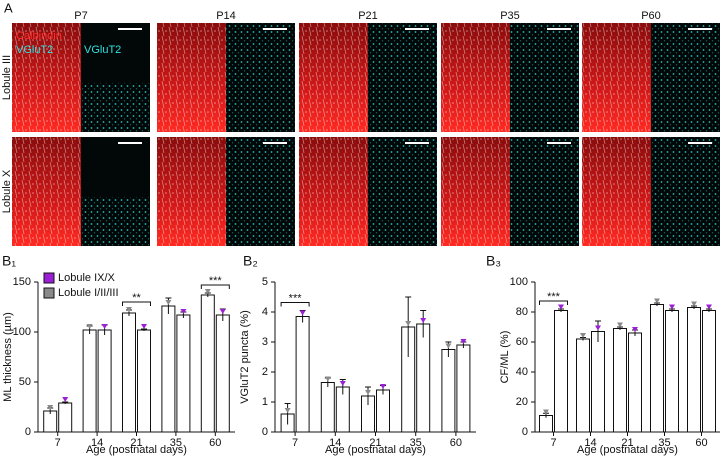 The height and width of the screenshot is (457, 722). What do you see at coordinates (8, 7) in the screenshot?
I see `panel-label: A` at bounding box center [8, 7].